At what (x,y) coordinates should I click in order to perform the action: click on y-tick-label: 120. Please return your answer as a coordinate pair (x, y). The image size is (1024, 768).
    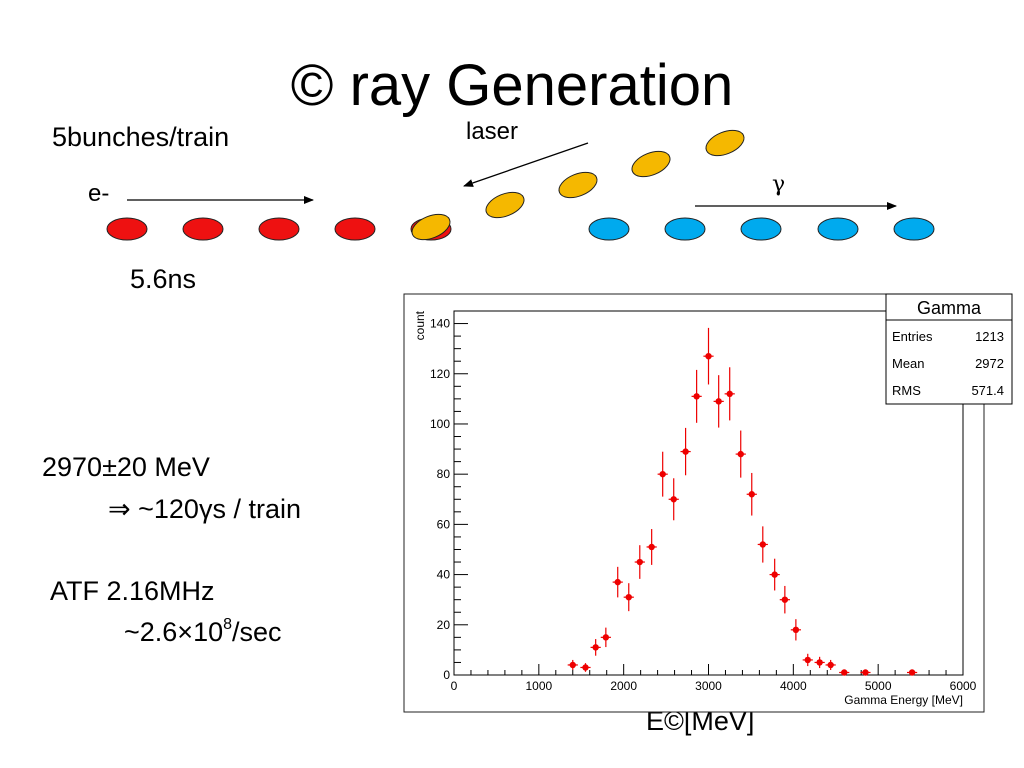
    Looking at the image, I should click on (440, 374).